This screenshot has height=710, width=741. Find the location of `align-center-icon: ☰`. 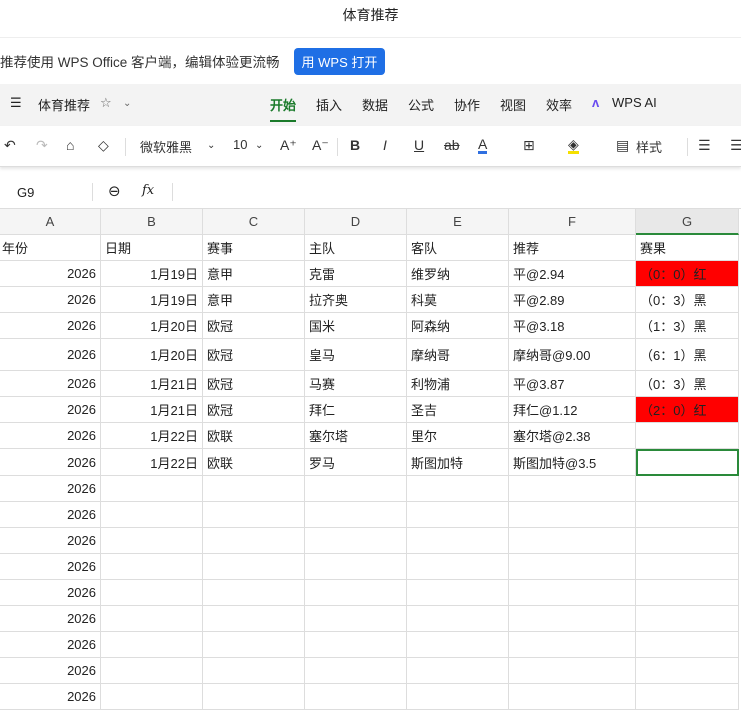

align-center-icon: ☰ is located at coordinates (735, 145).